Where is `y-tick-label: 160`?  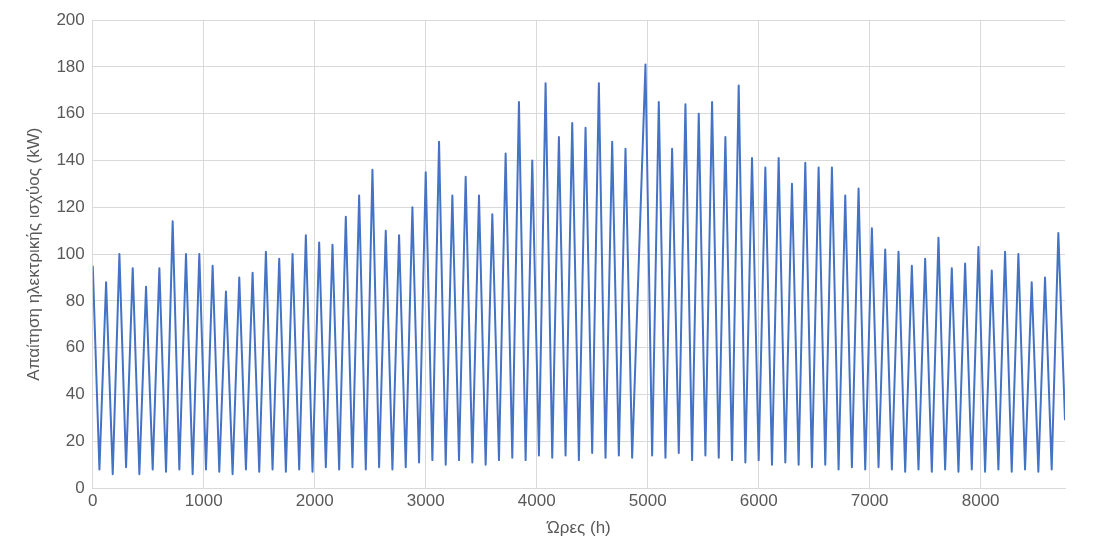 y-tick-label: 160 is located at coordinates (70, 113).